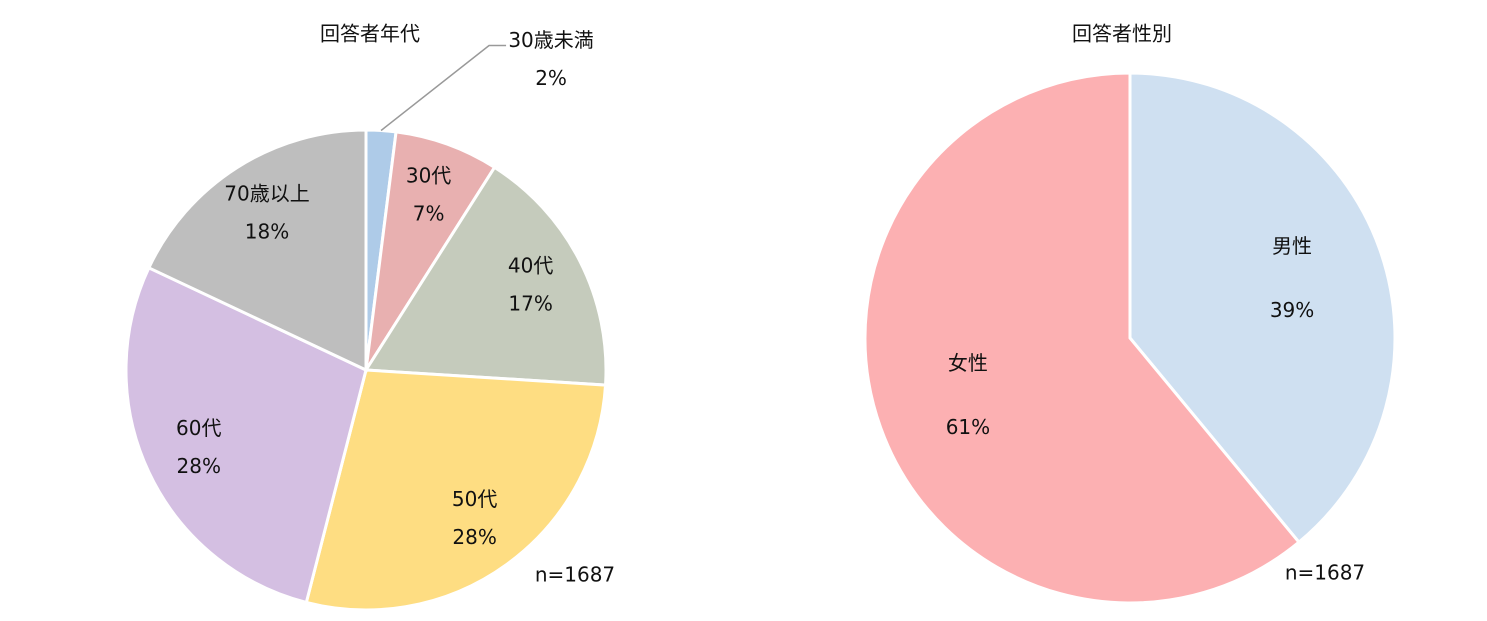  What do you see at coordinates (429, 214) in the screenshot?
I see `slice-value-label: 7%` at bounding box center [429, 214].